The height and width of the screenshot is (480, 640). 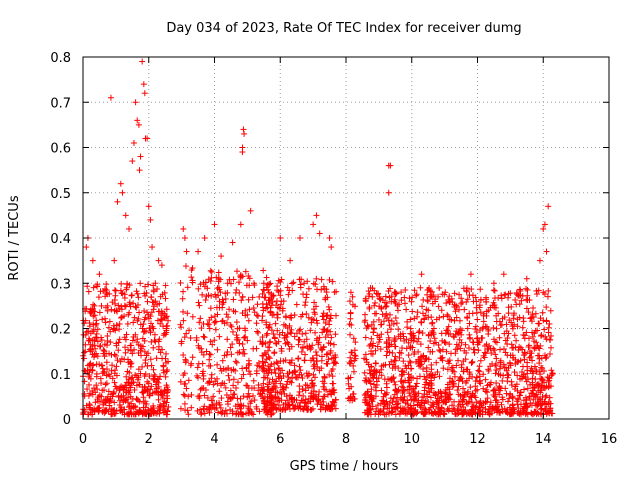 What do you see at coordinates (83, 439) in the screenshot?
I see `x-tick-label: 0` at bounding box center [83, 439].